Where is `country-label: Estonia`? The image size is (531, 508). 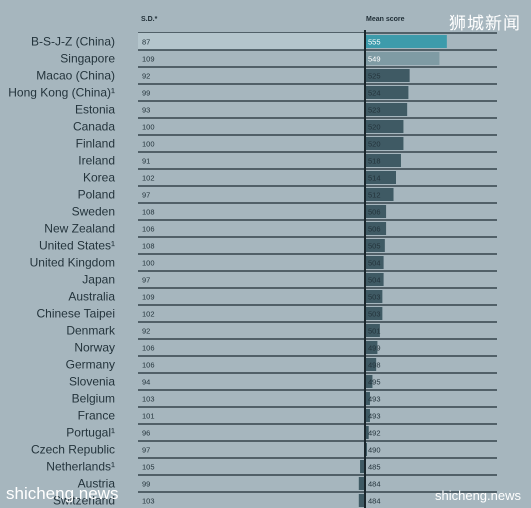
country-label: Estonia is located at coordinates (95, 110).